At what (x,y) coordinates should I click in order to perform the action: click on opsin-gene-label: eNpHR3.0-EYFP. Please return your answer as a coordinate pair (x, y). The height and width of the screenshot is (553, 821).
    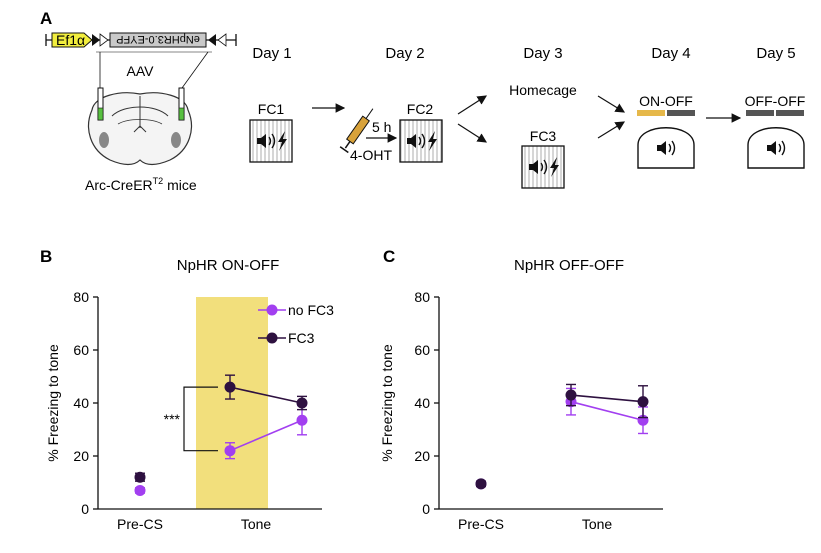
    Looking at the image, I should click on (158, 39).